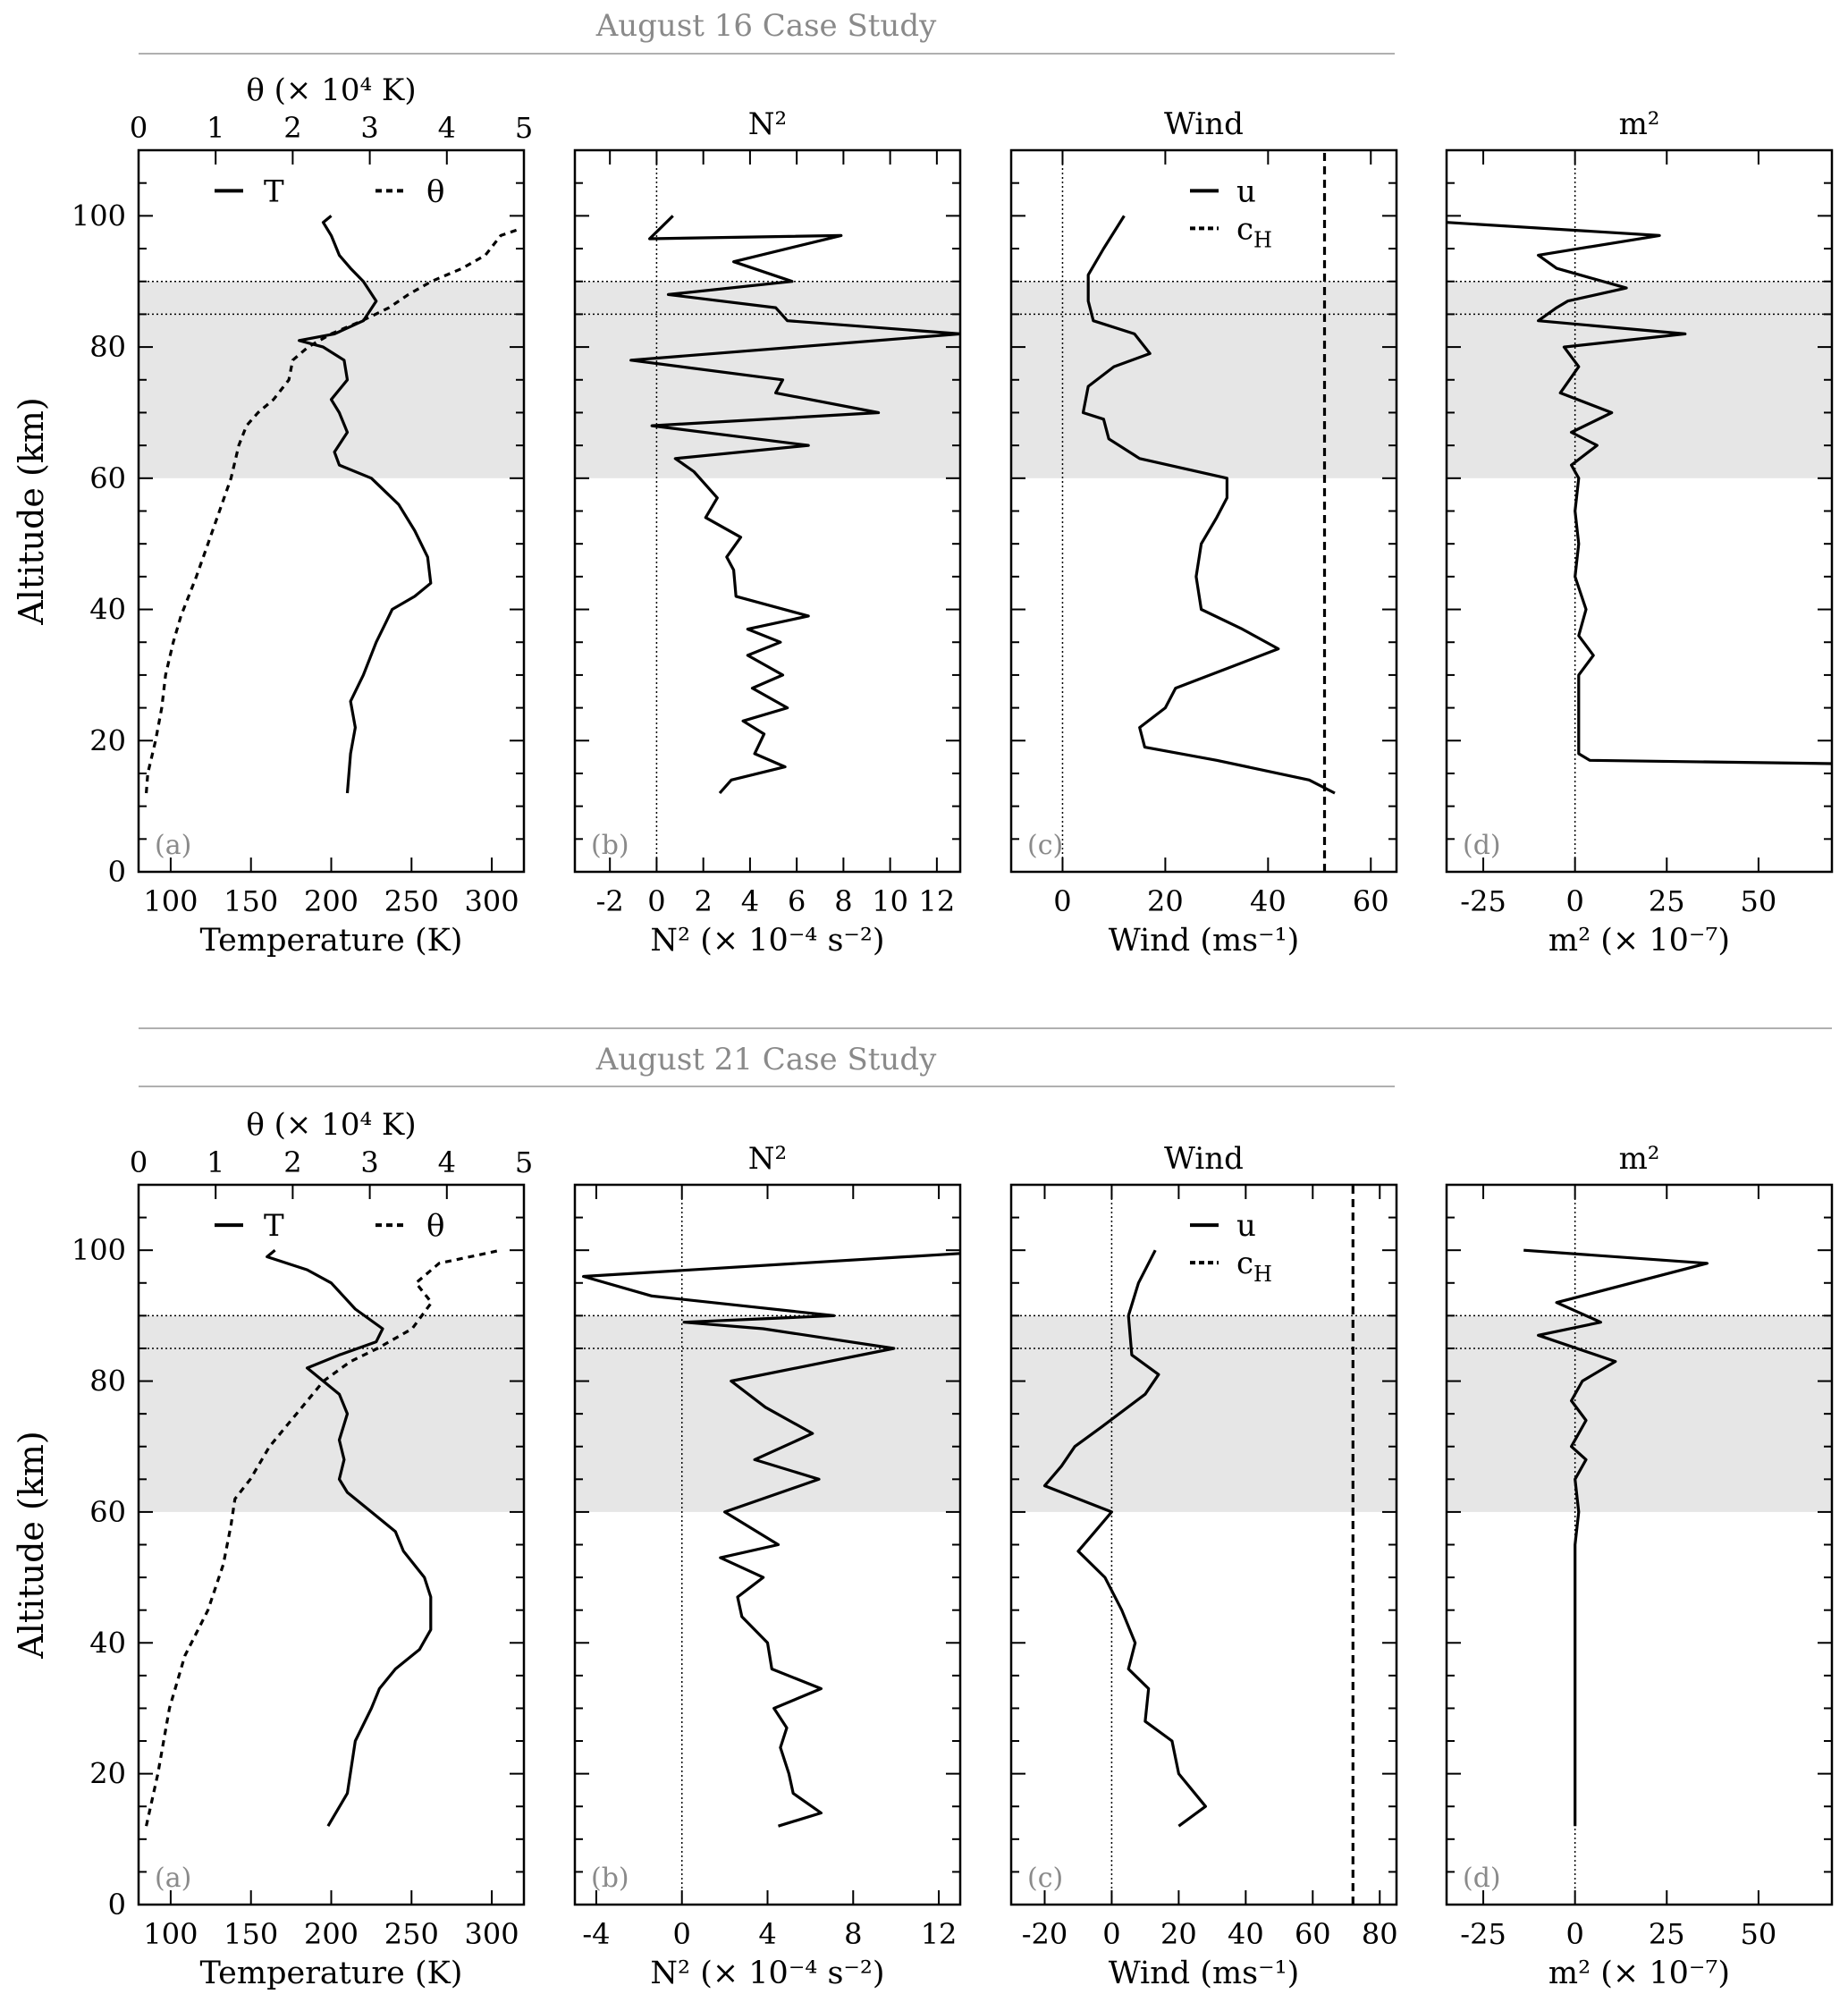 The image size is (1848, 2011). Describe the element at coordinates (1124, 1539) in the screenshot. I see `series-u-line` at that location.